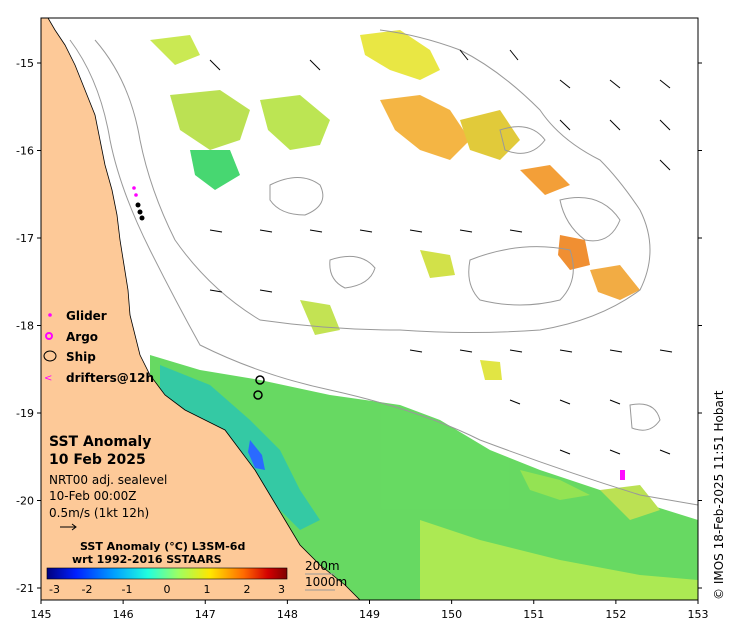 The width and height of the screenshot is (742, 634). Describe the element at coordinates (135, 191) in the screenshot. I see `glider-track` at that location.